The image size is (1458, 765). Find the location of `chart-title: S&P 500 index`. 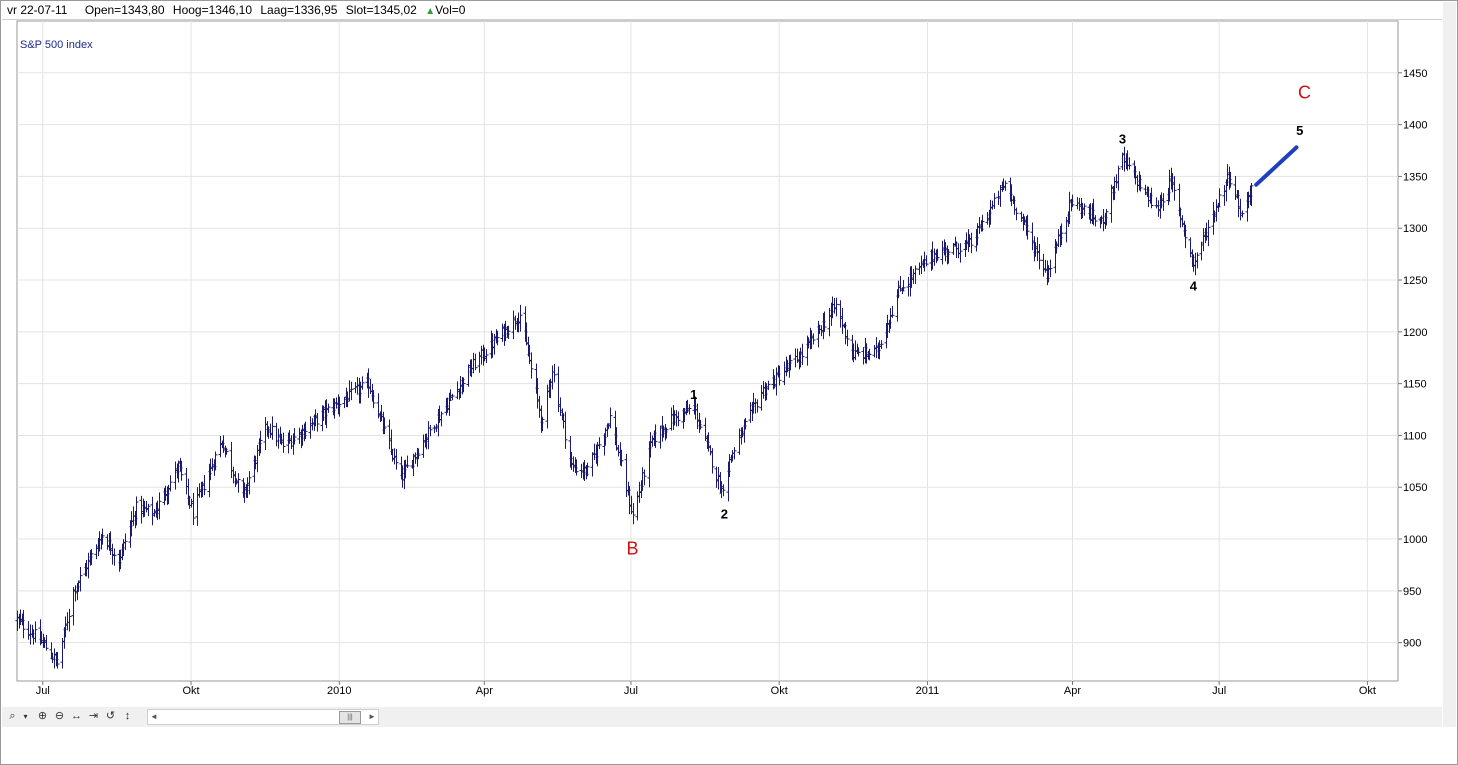

chart-title: S&P 500 index is located at coordinates (56, 45).